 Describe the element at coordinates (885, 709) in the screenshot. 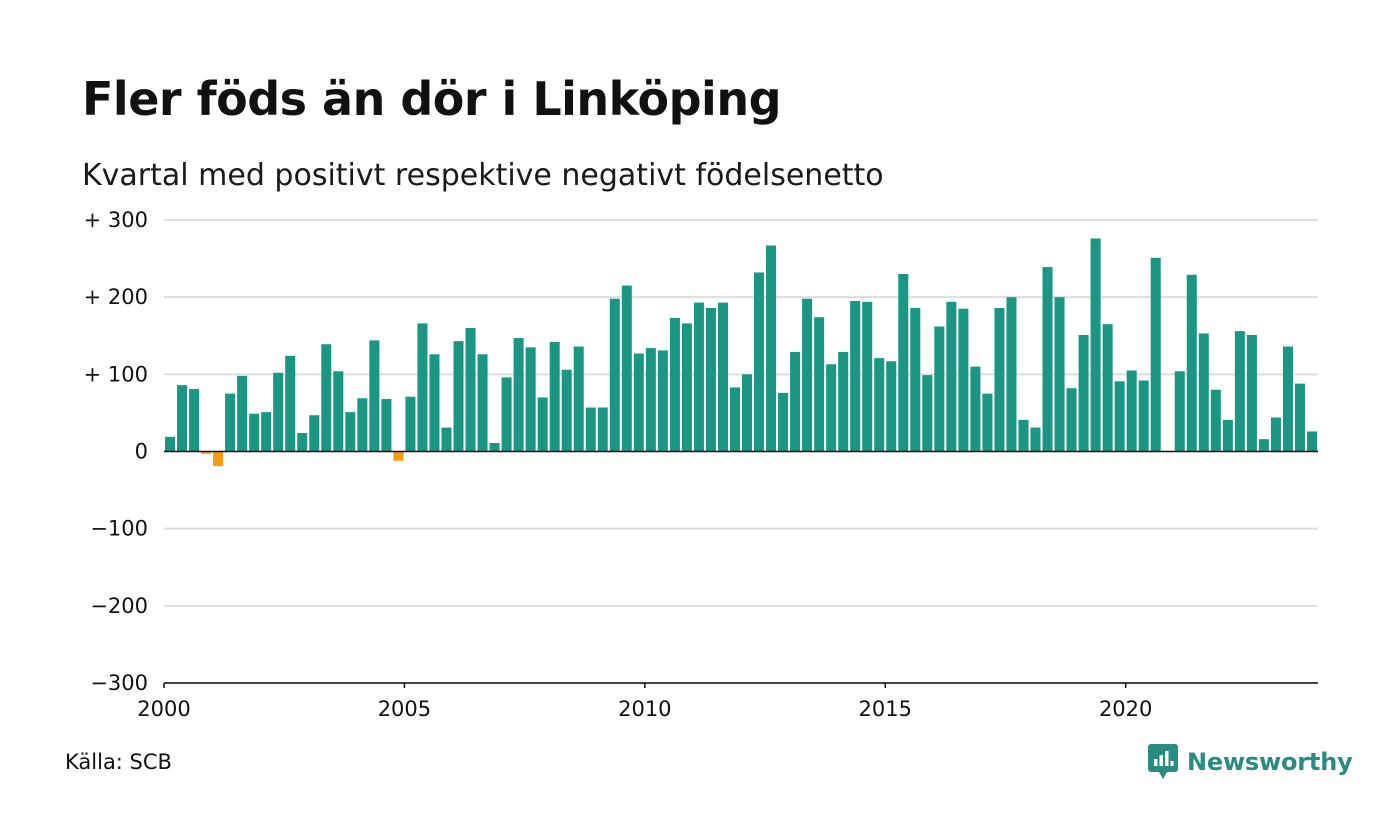

I see `x-tick-label: 2015` at that location.